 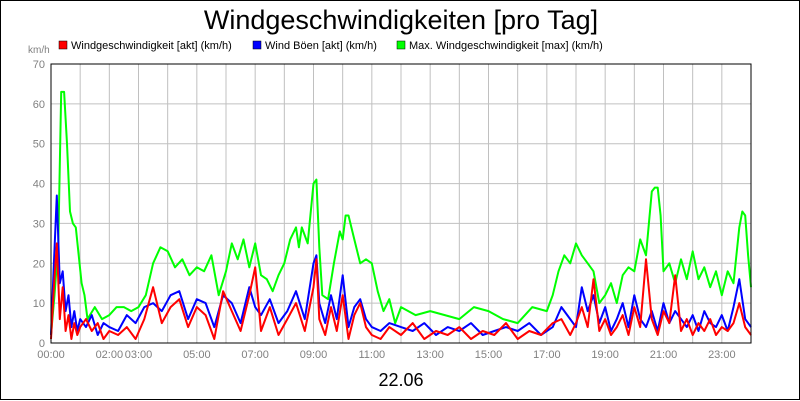 I want to click on y-tick-label: 70, so click(x=39, y=65).